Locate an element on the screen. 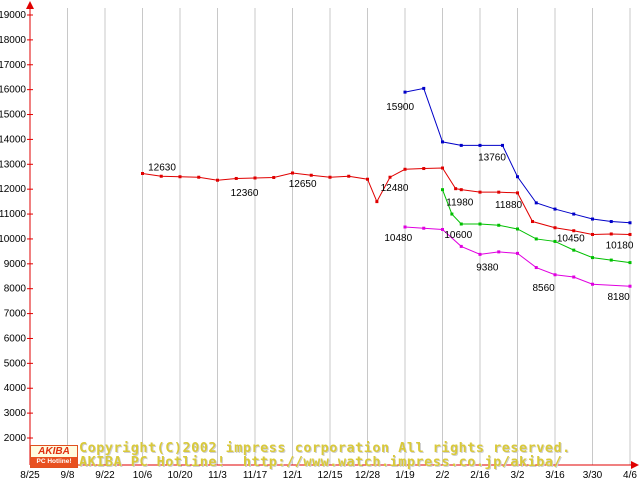 The width and height of the screenshot is (640, 480). svg-text: 12/28 is located at coordinates (367, 475).